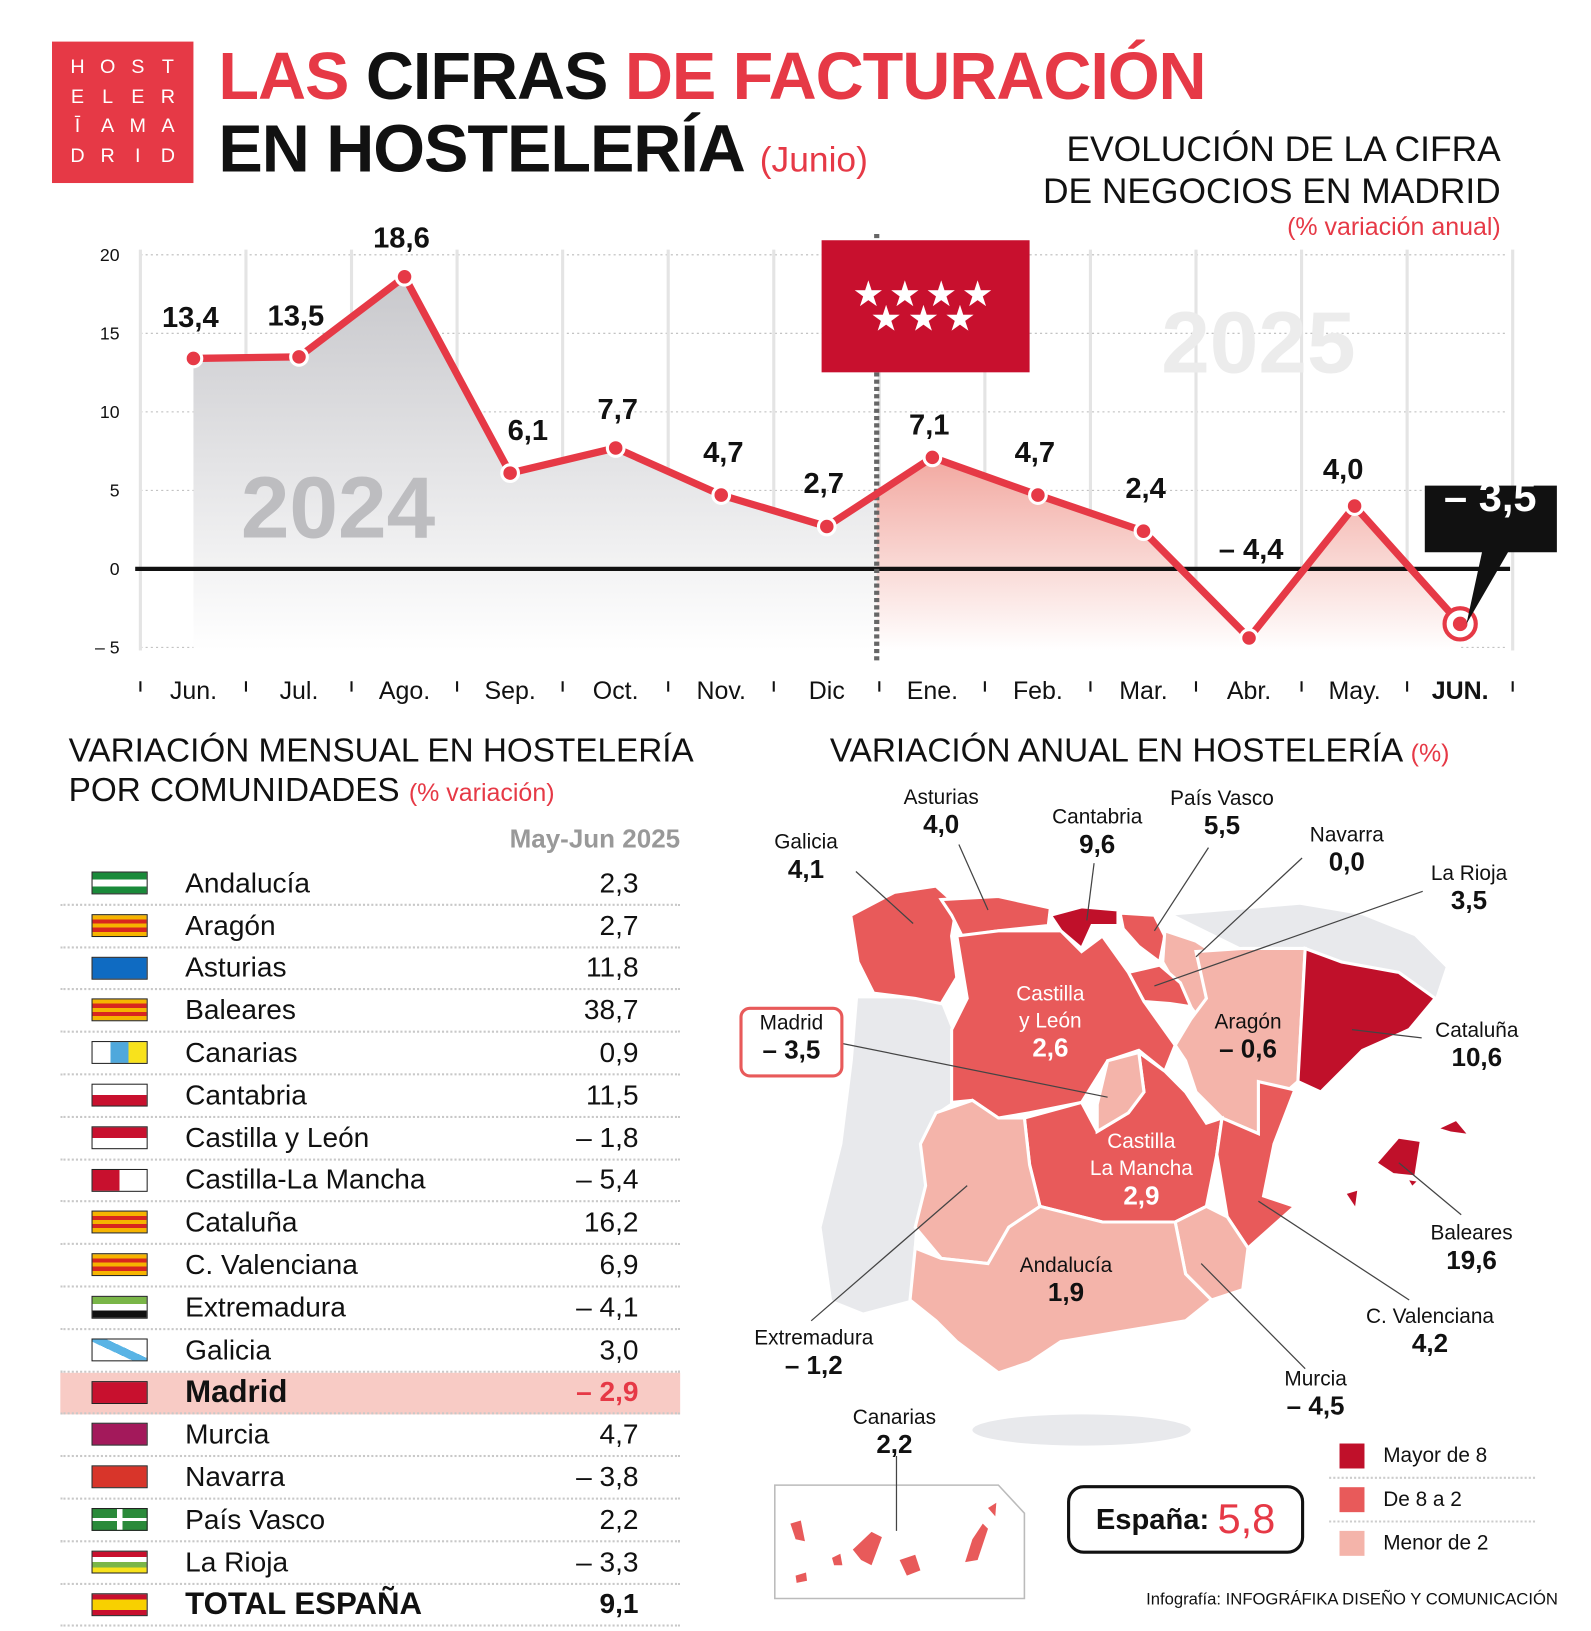 This screenshot has height=1631, width=1591. I want to click on map-legend: Mayor de 8 De 8 a 2 Menor de 2, so click(1432, 1500).